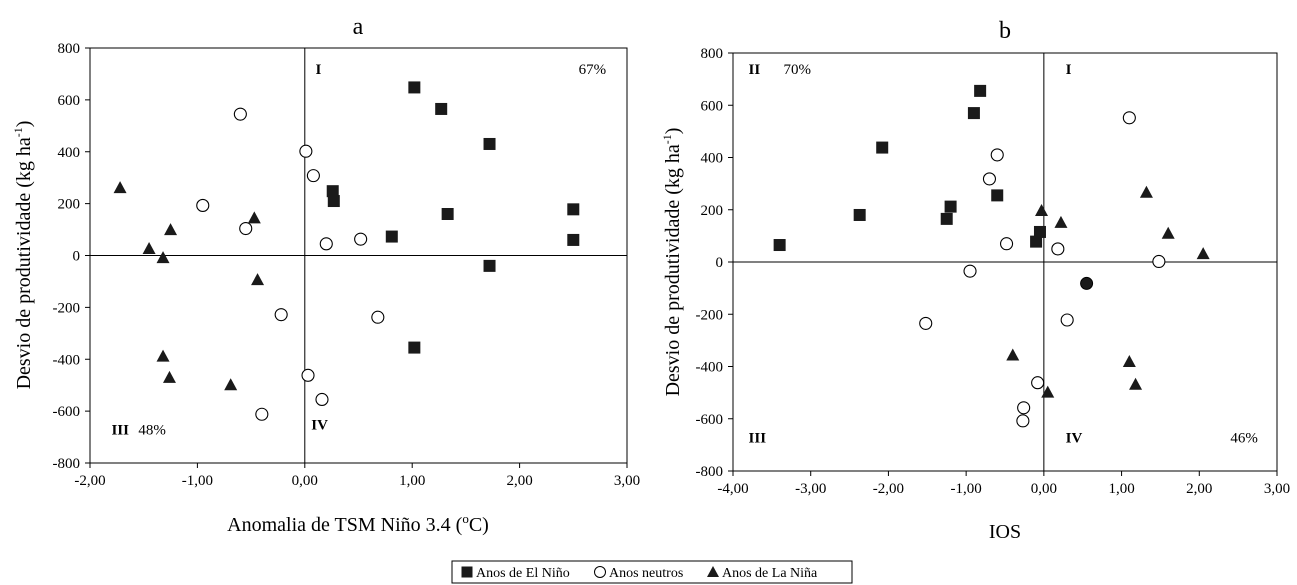  Describe the element at coordinates (453, 217) in the screenshot. I see `series-square` at that location.